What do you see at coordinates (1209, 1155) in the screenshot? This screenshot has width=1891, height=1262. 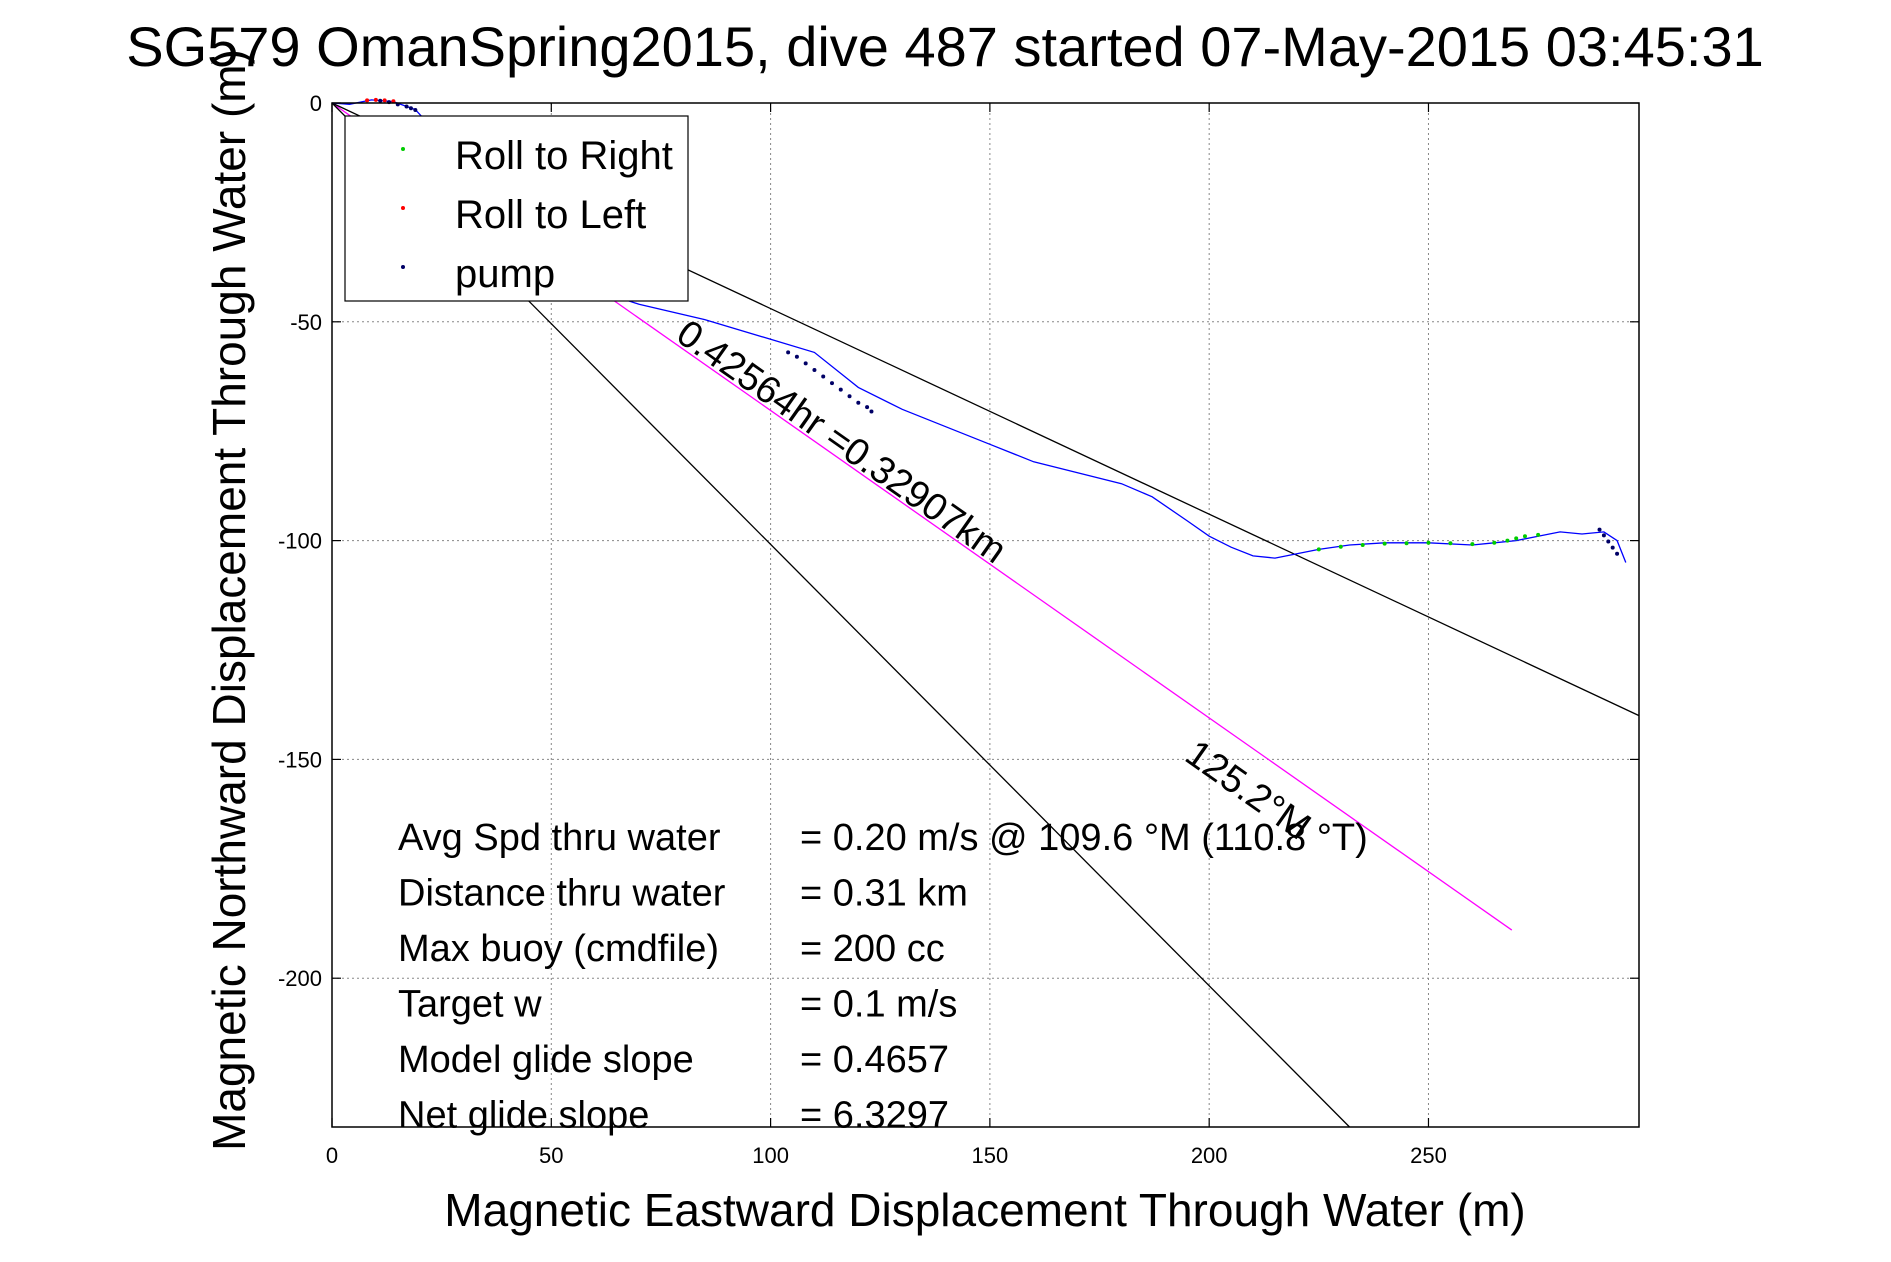 I see `x-tick-label: 200` at bounding box center [1209, 1155].